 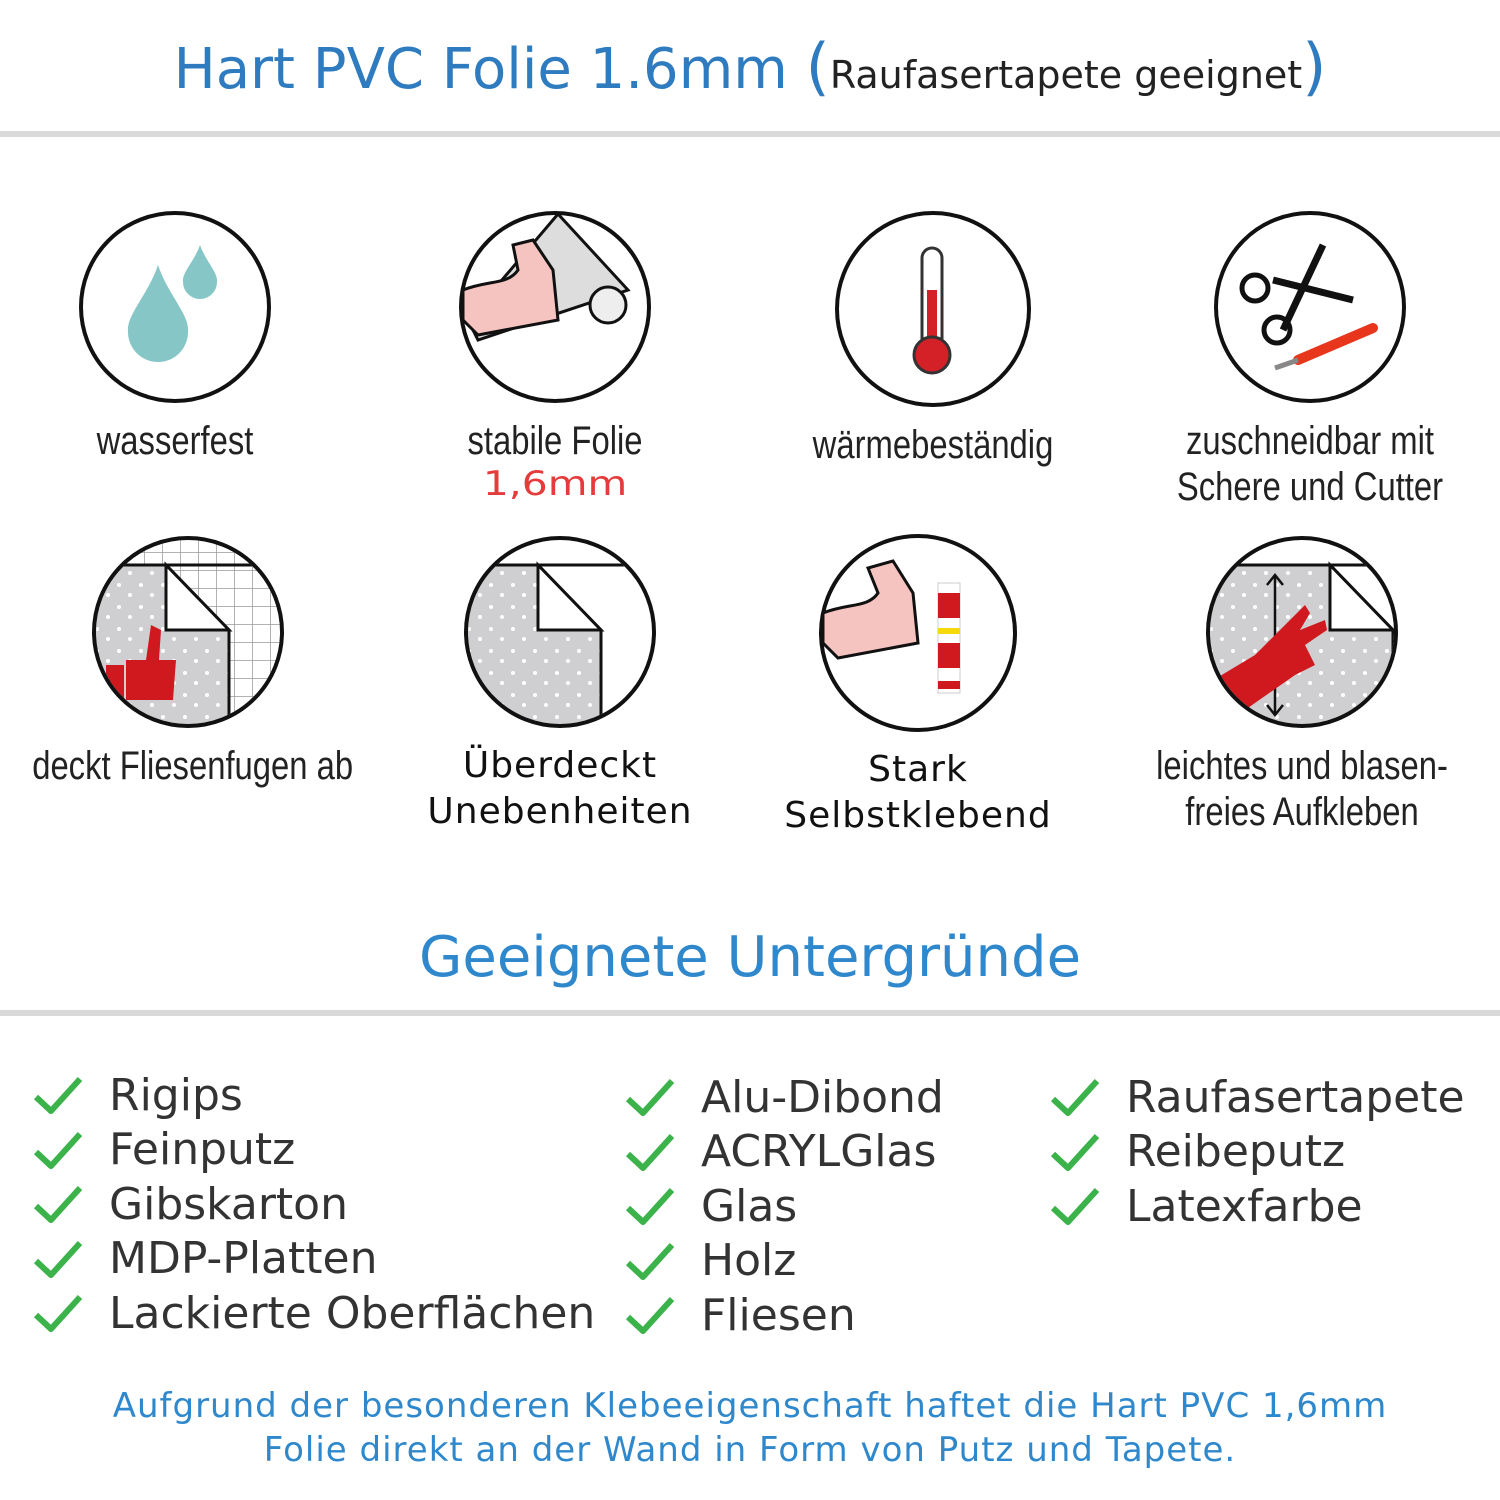 I want to click on feature-label: wasserfest, so click(x=175, y=441).